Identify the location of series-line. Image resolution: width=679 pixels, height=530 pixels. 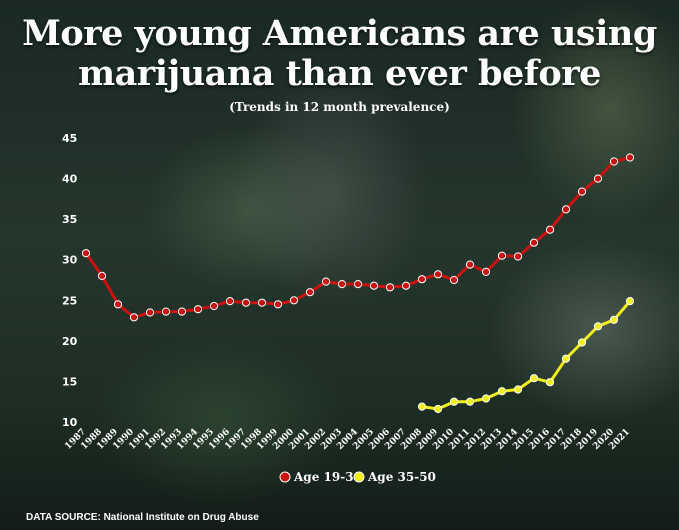
(526, 355).